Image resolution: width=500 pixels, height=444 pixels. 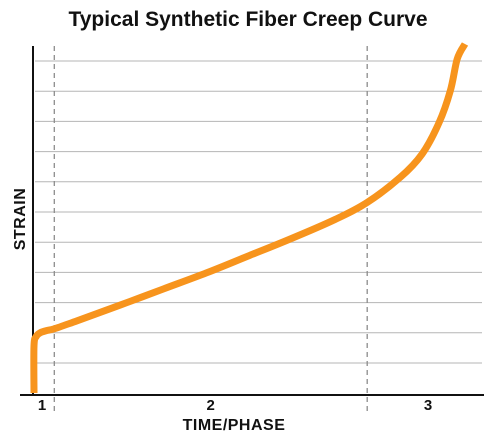 I want to click on phase-labels: 1 2 3, so click(x=235, y=405).